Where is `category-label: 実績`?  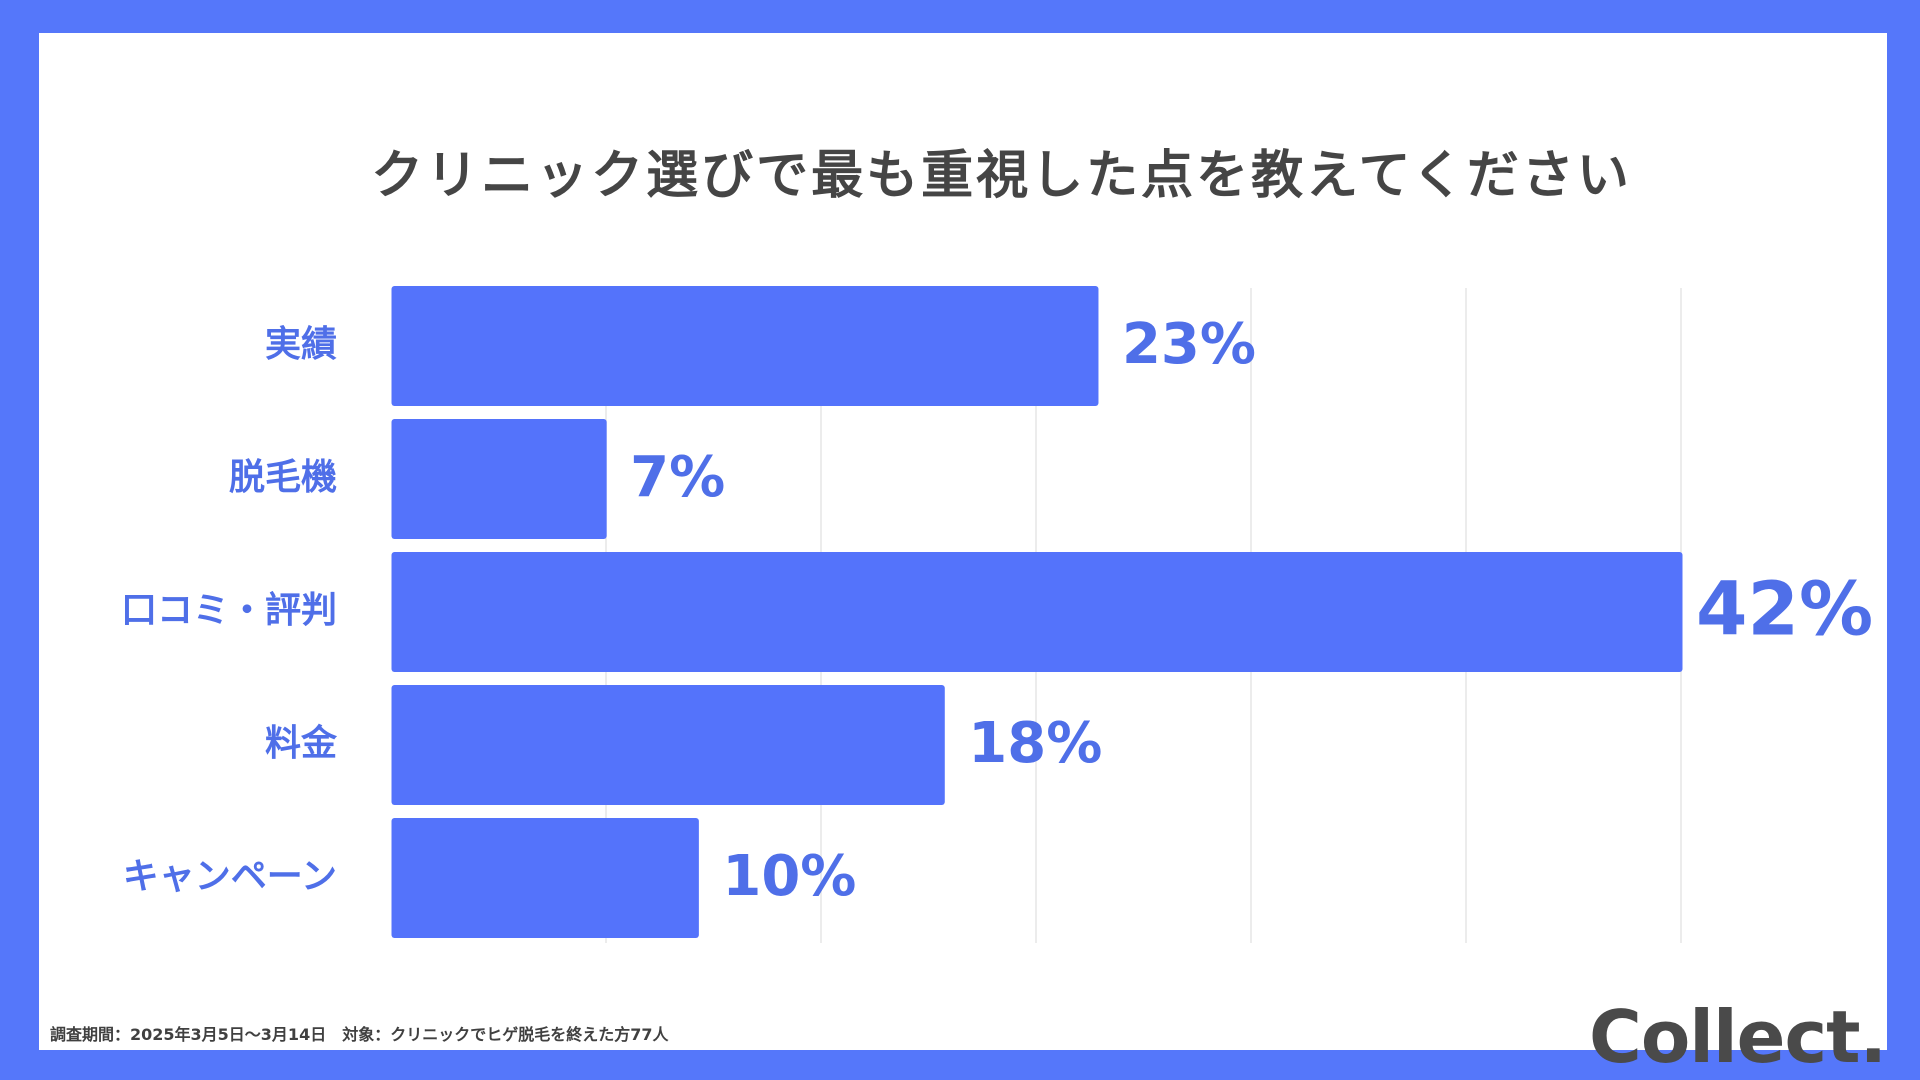 category-label: 実績 is located at coordinates (301, 344).